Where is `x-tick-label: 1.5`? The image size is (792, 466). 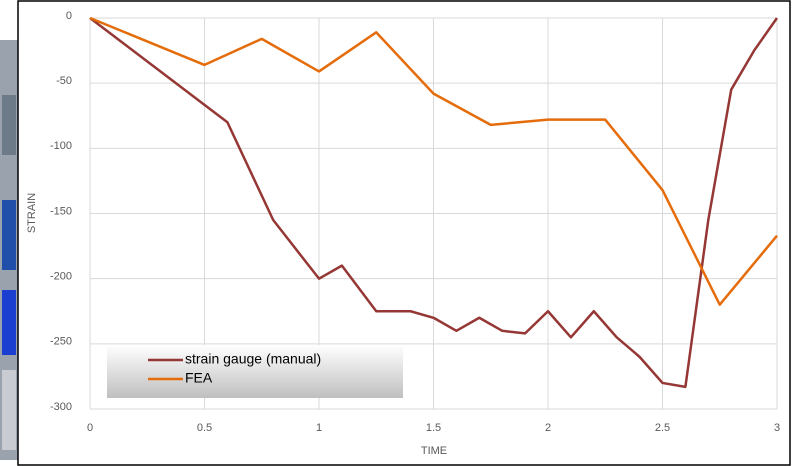
x-tick-label: 1.5 is located at coordinates (433, 428).